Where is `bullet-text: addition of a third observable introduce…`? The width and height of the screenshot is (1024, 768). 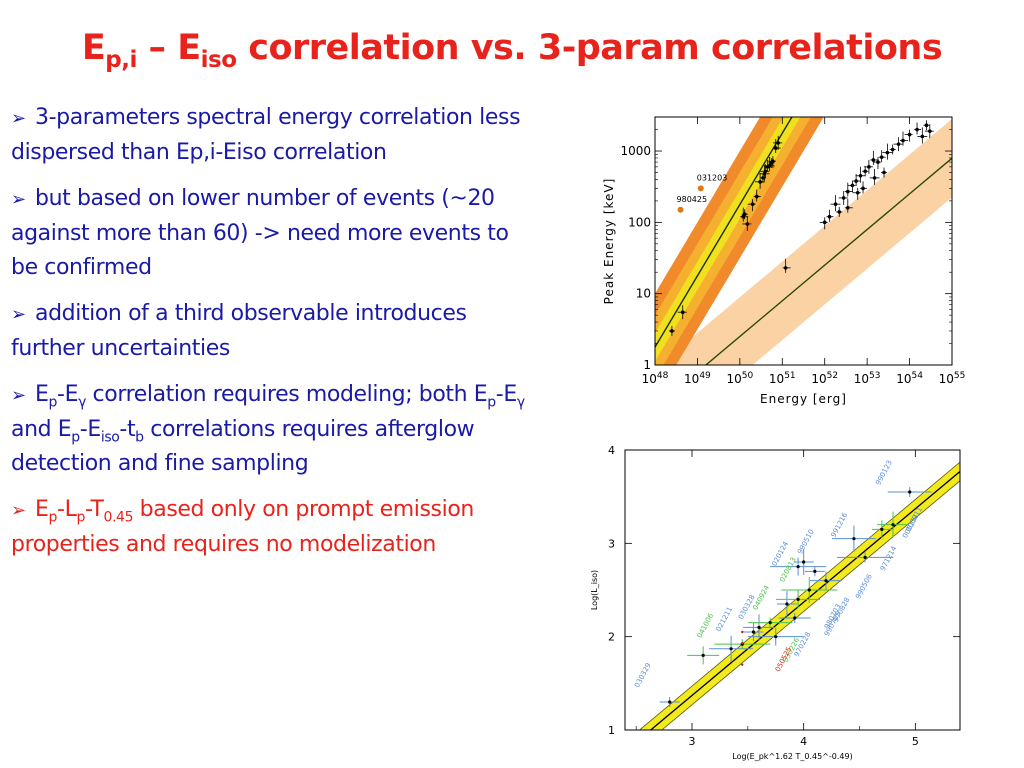
bullet-text: addition of a third observable introduce… is located at coordinates (239, 331).